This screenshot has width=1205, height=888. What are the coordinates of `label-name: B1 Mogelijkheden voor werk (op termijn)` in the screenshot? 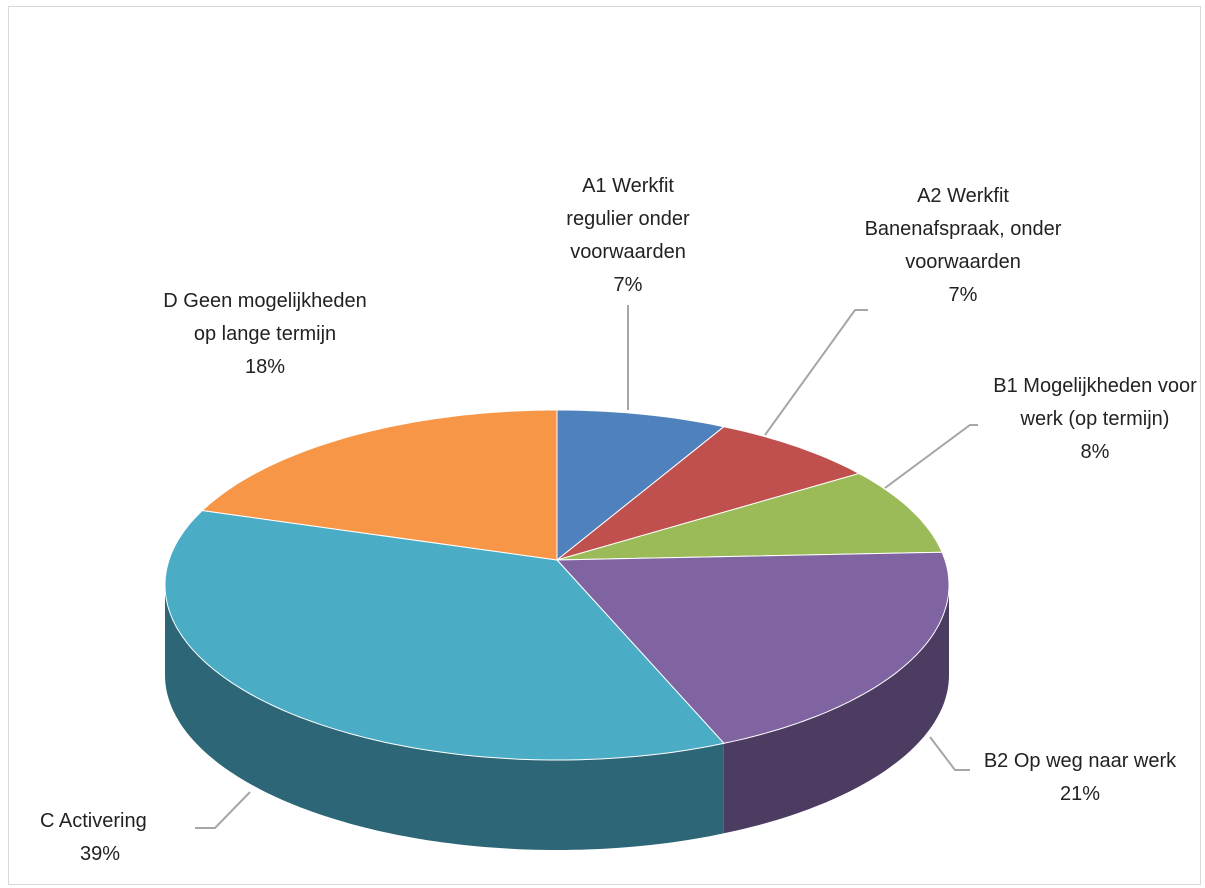 It's located at (1095, 402).